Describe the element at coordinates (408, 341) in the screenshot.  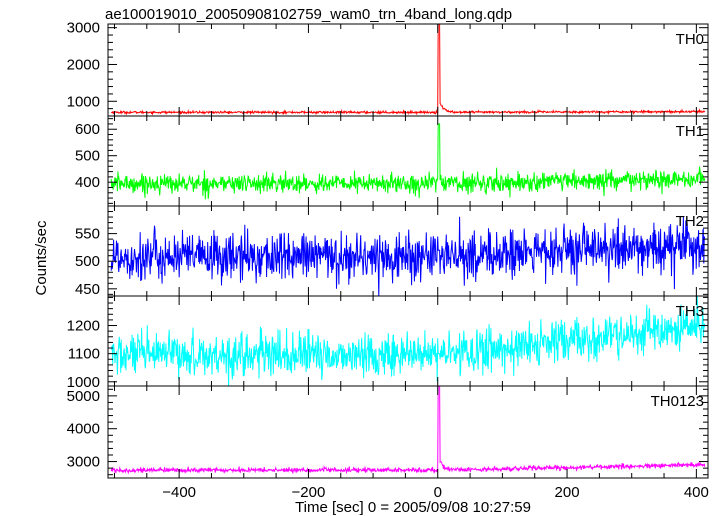
I see `series-line-th3` at that location.